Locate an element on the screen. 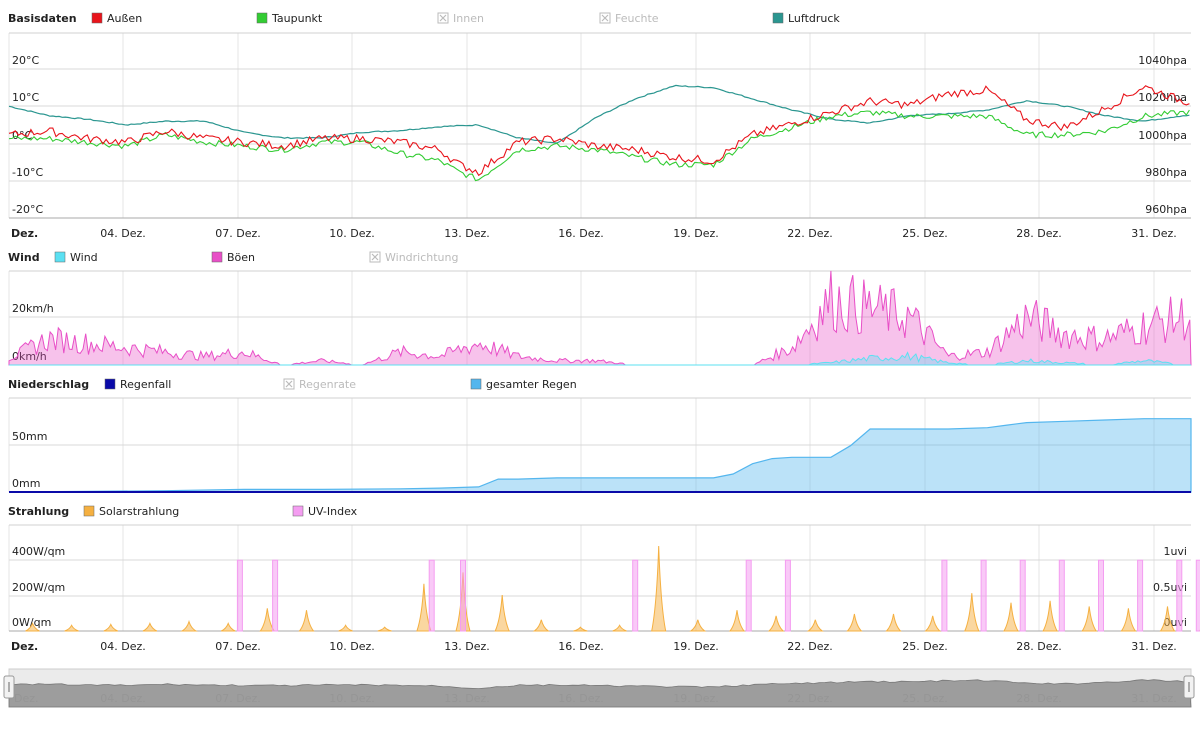 The image size is (1200, 754). panel-title: Niederschlag is located at coordinates (48, 384).